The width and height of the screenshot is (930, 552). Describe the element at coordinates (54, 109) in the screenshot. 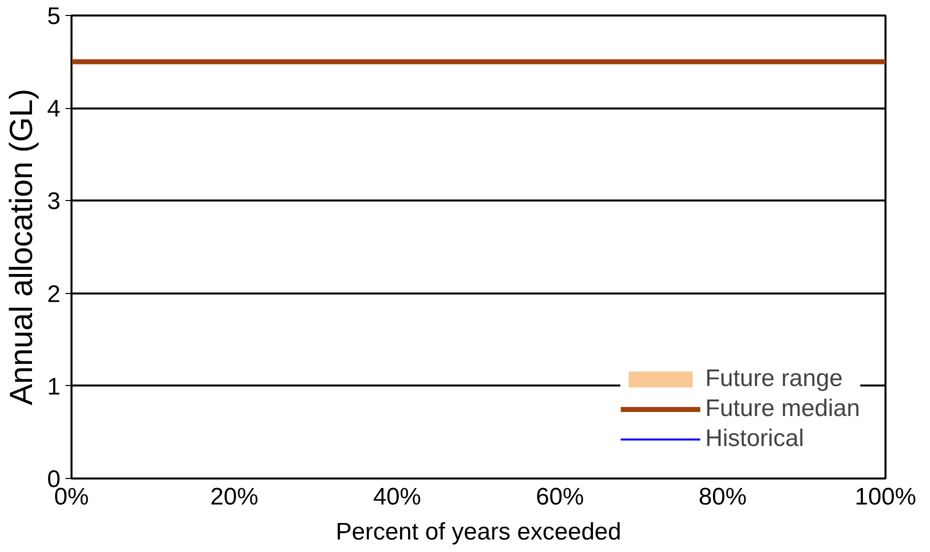

I see `y-tick-label: 4` at that location.